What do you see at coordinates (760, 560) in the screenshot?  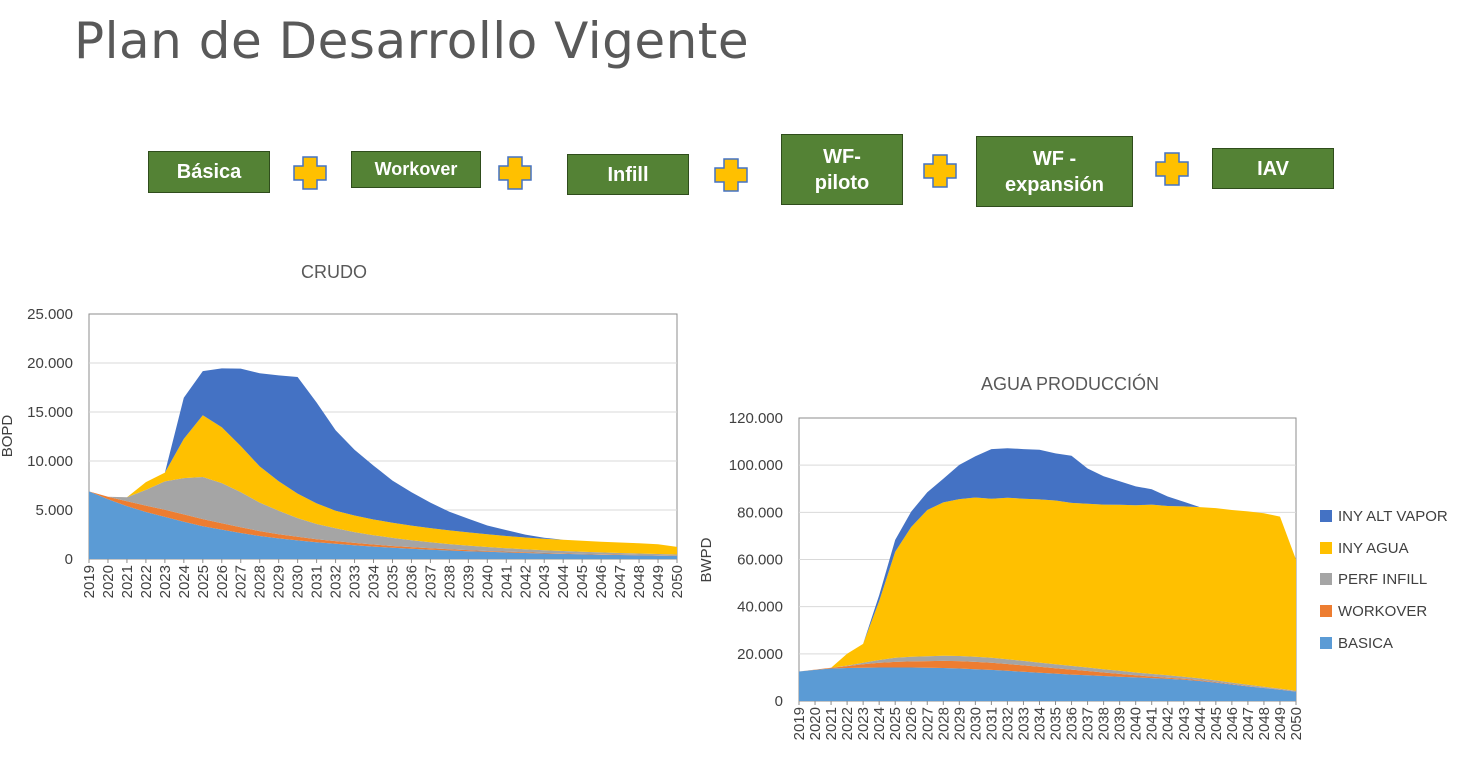 I see `chart-agua-ytick-label: 60.000` at bounding box center [760, 560].